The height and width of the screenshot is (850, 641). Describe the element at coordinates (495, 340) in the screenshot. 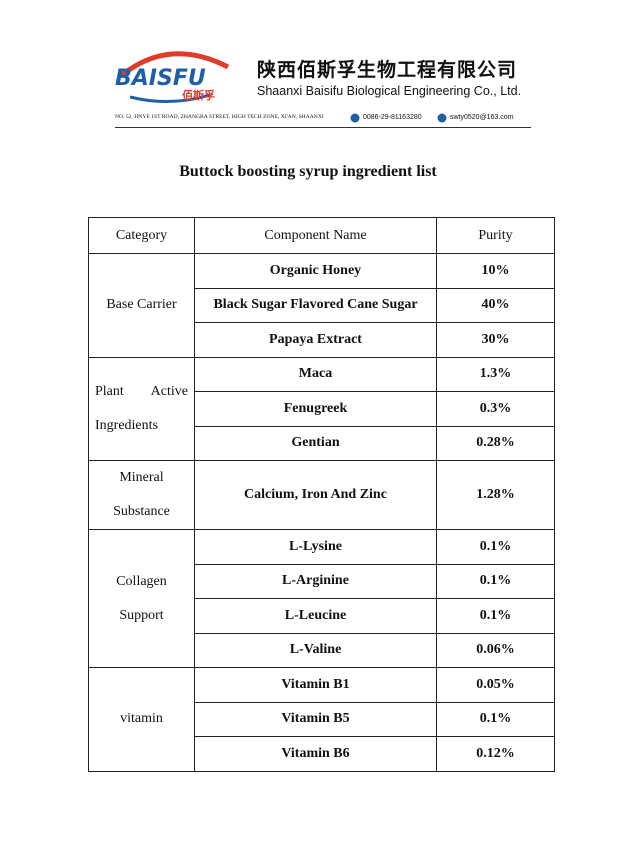

I see `purity: 30%` at that location.